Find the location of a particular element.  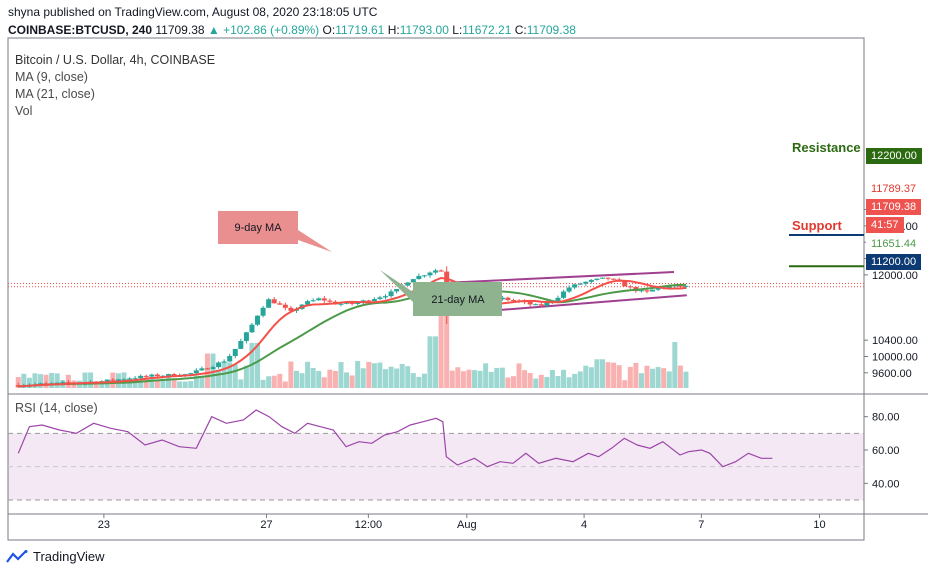

low-value: 11672.21 is located at coordinates (487, 30).